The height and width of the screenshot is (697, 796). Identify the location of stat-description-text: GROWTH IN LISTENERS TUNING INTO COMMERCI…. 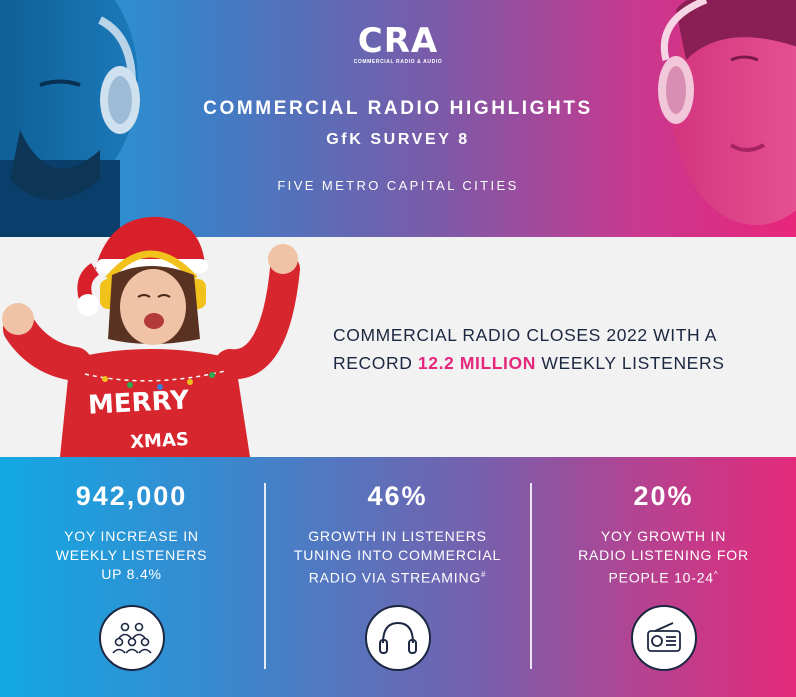
(397, 557).